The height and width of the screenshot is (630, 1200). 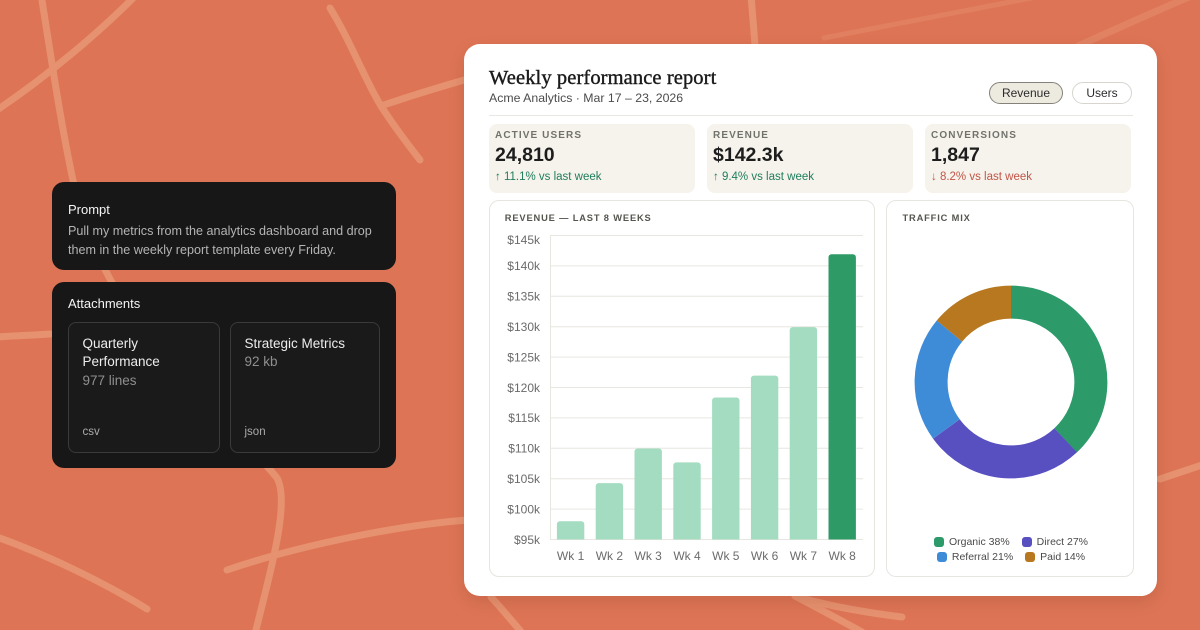 I want to click on svg-text: $115k, so click(x=524, y=418).